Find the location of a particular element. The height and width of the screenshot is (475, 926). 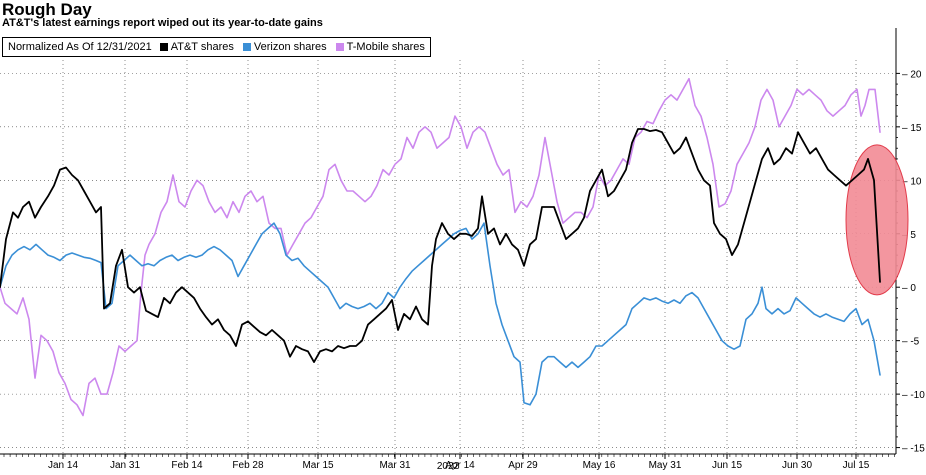

y-tick-label: – -5 is located at coordinates (911, 342).